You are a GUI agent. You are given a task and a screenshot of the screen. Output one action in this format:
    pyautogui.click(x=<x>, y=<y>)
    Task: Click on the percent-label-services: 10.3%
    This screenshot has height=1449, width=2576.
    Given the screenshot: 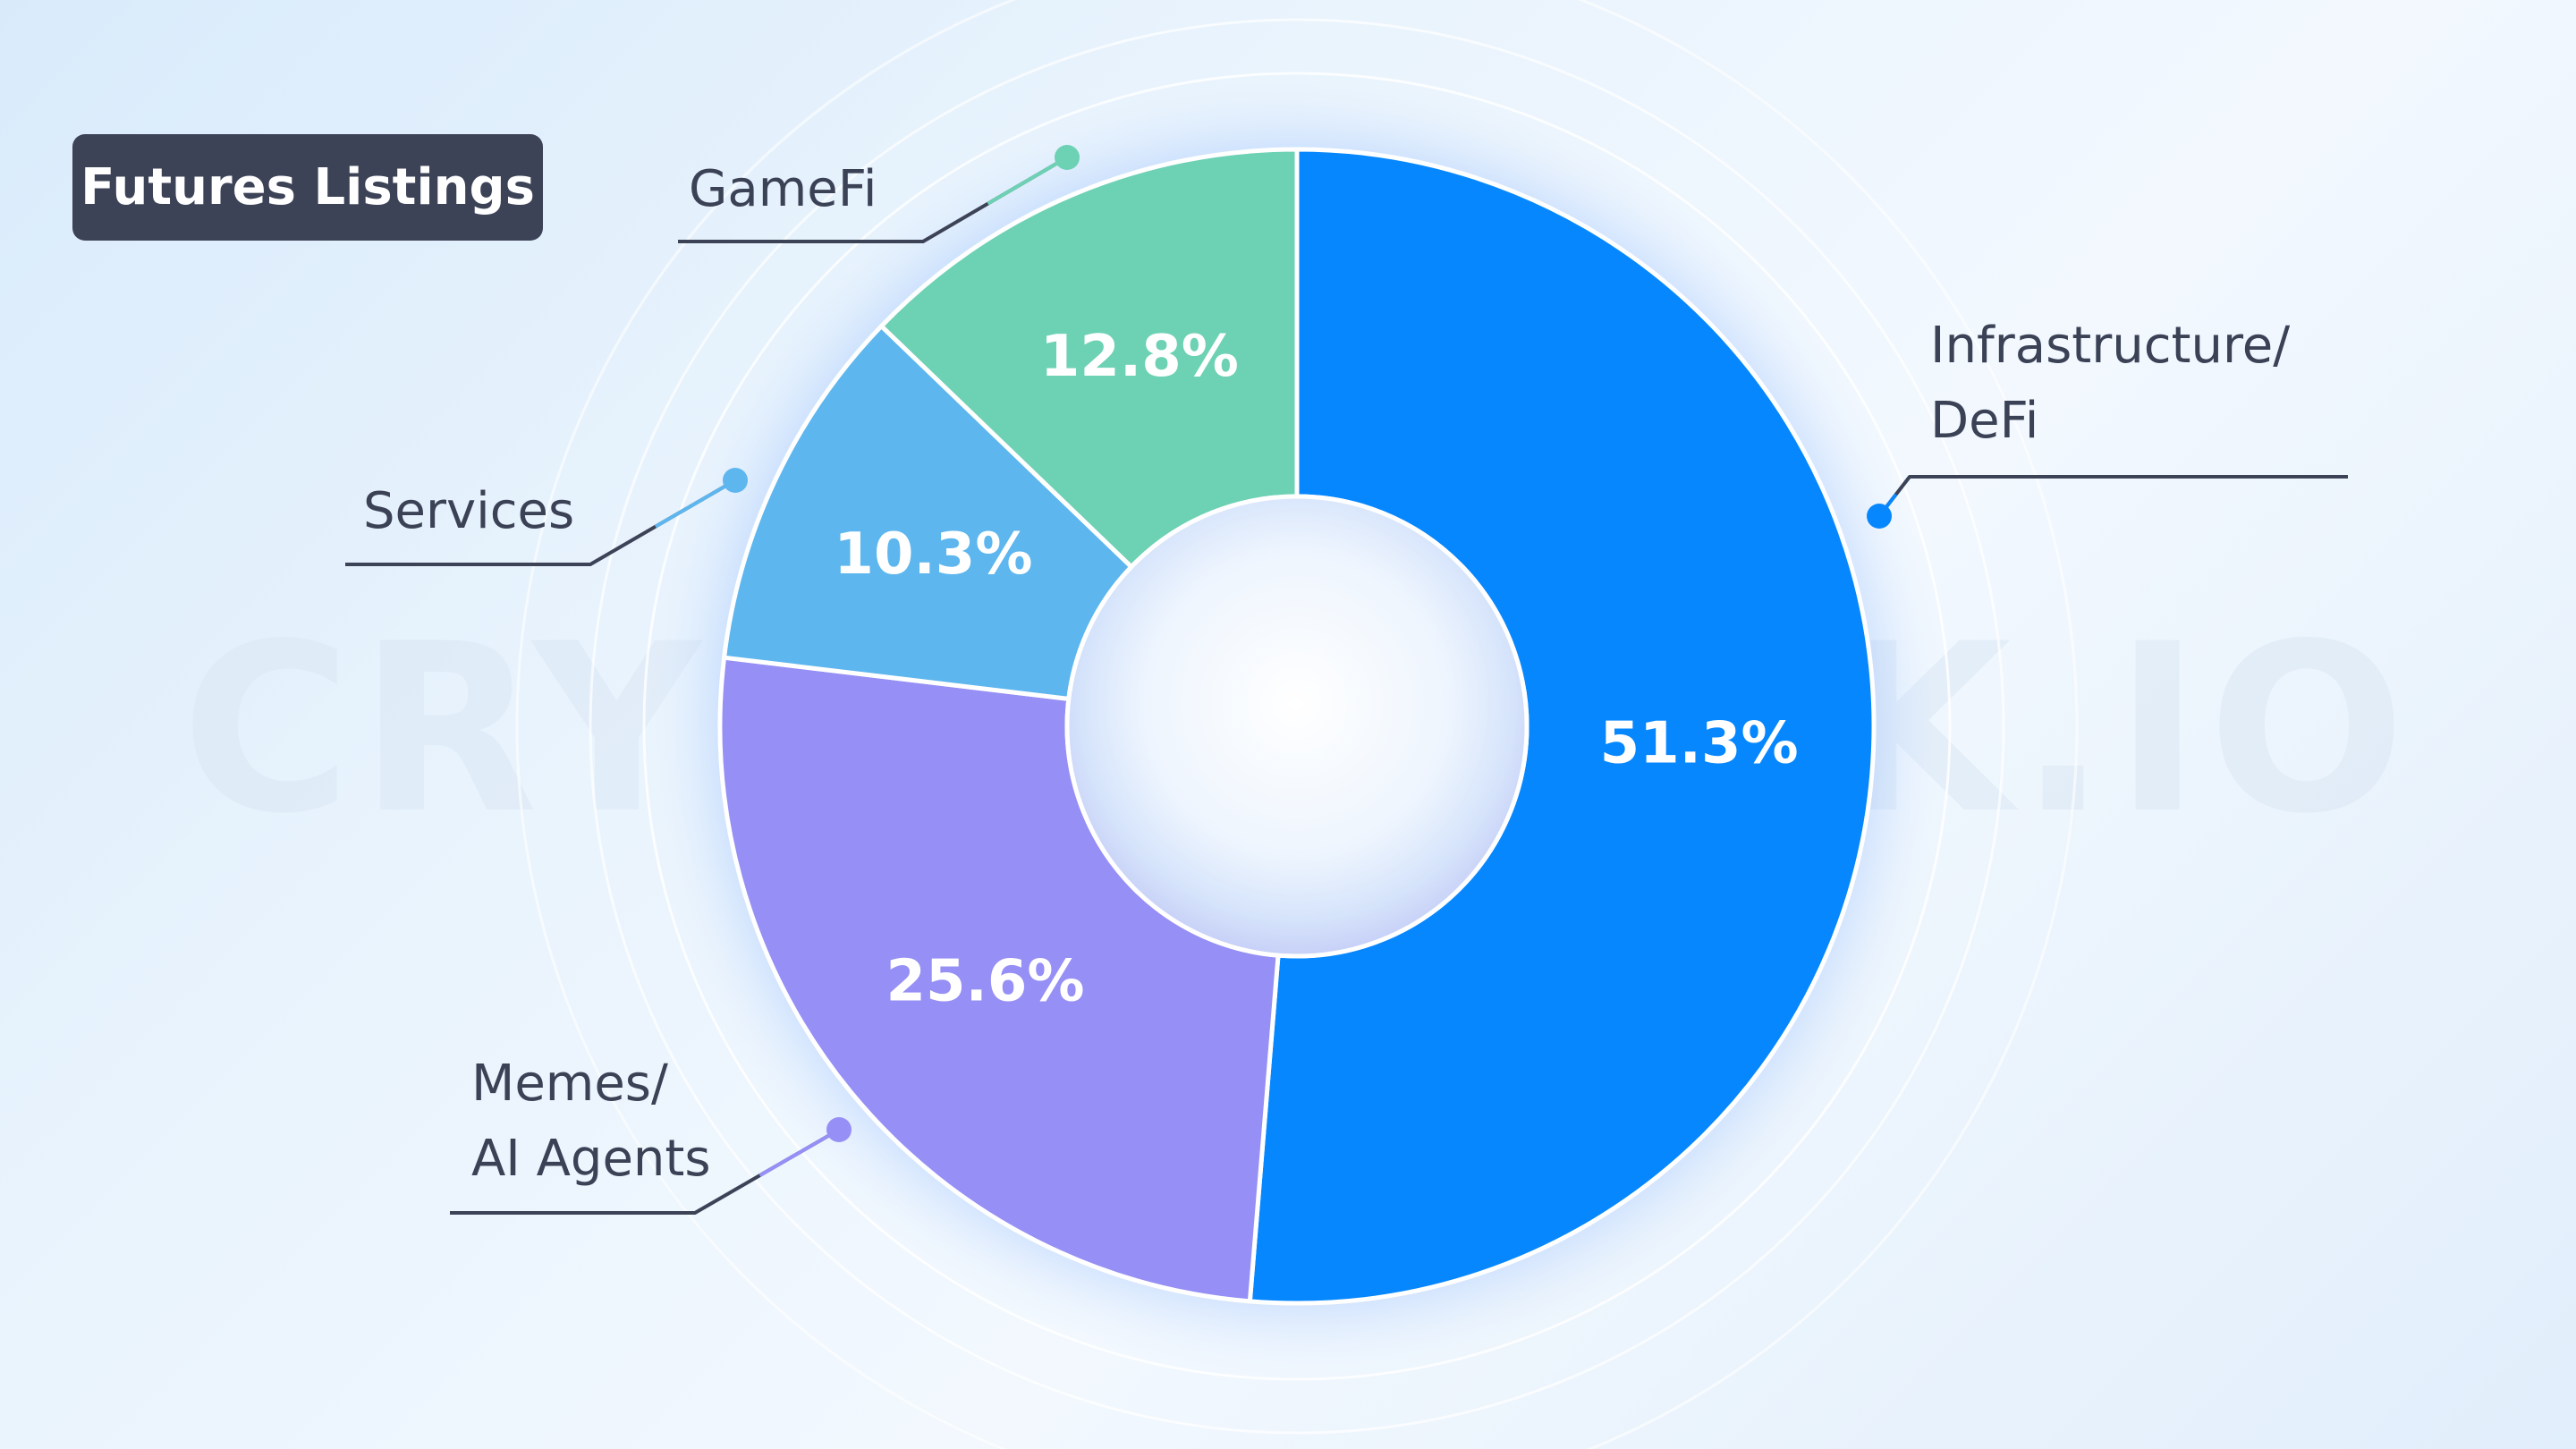 What is the action you would take?
    pyautogui.click(x=933, y=554)
    